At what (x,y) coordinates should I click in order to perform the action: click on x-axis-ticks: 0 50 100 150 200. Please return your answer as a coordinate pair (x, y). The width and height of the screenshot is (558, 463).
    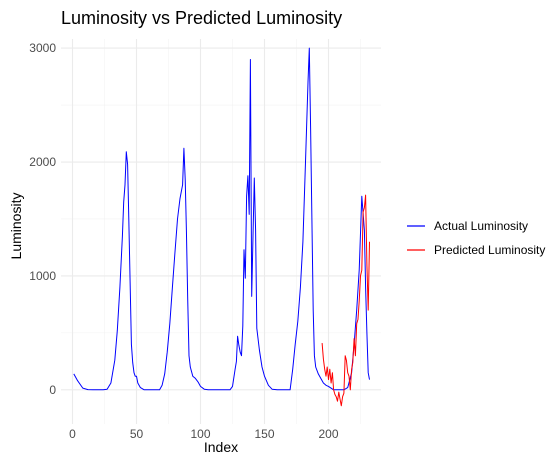
    Looking at the image, I should click on (204, 434).